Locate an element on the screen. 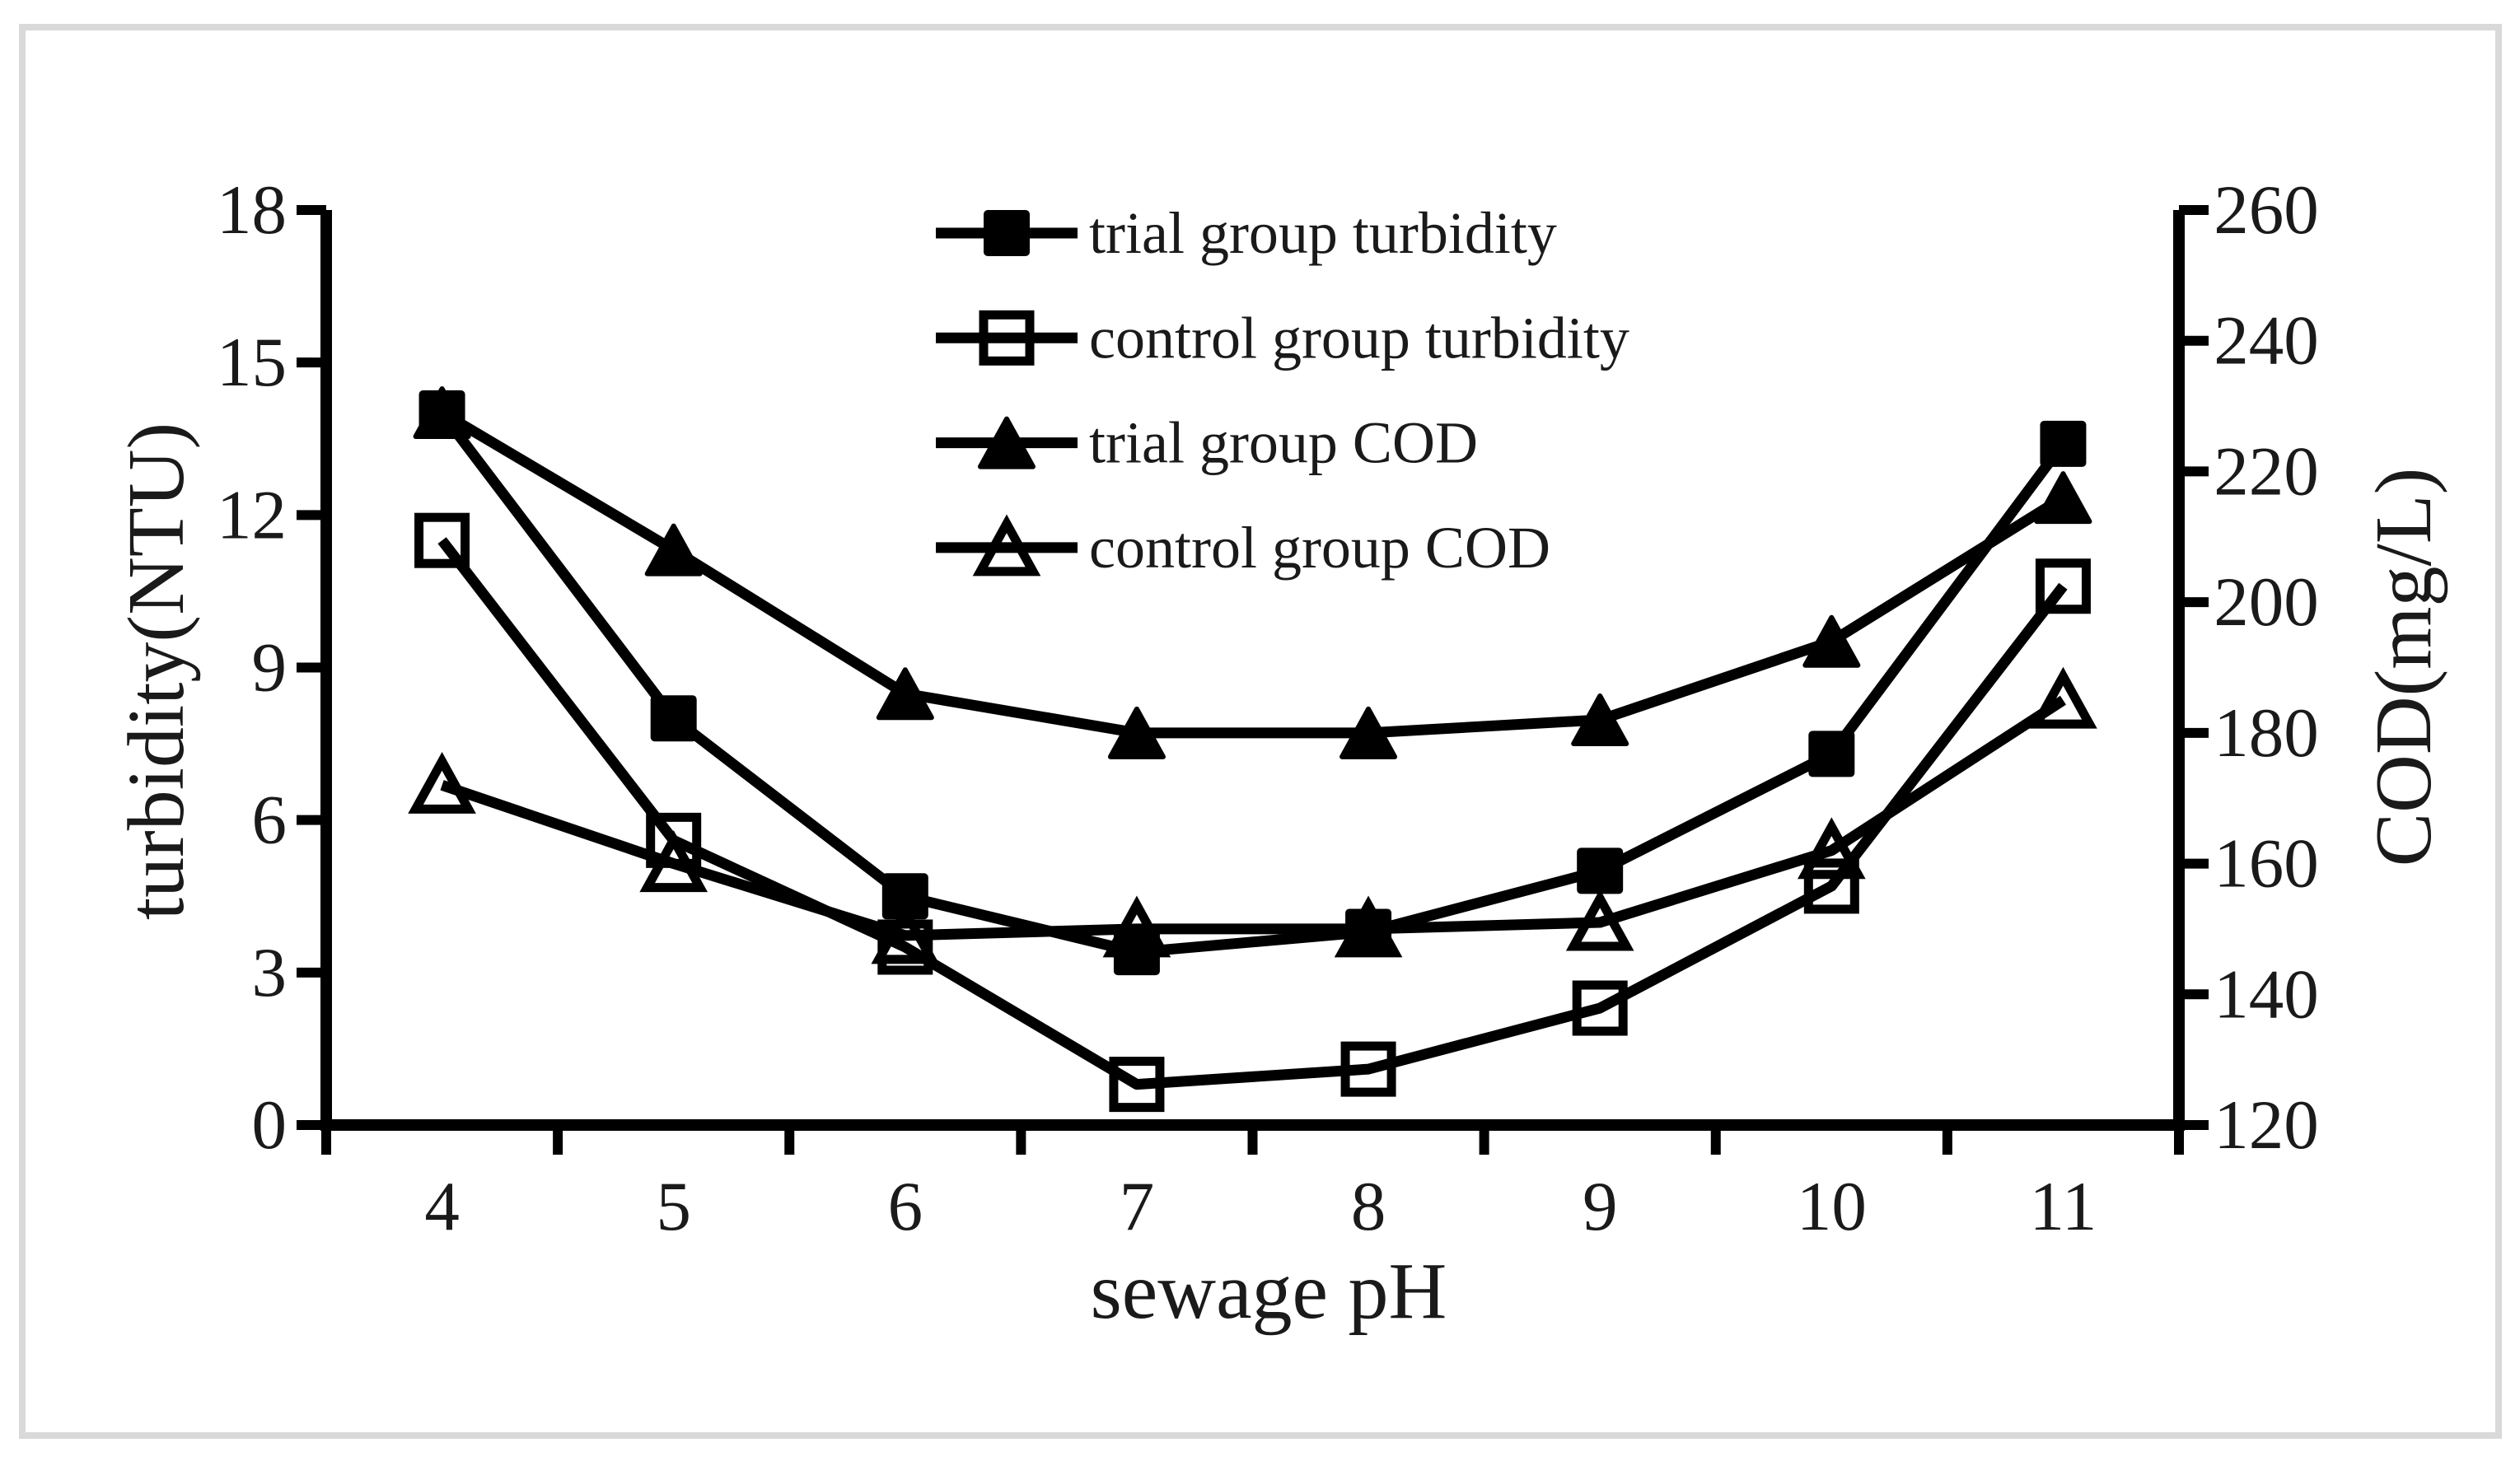 The image size is (2520, 1466). y-right-tick-label: 180 is located at coordinates (2266, 733).